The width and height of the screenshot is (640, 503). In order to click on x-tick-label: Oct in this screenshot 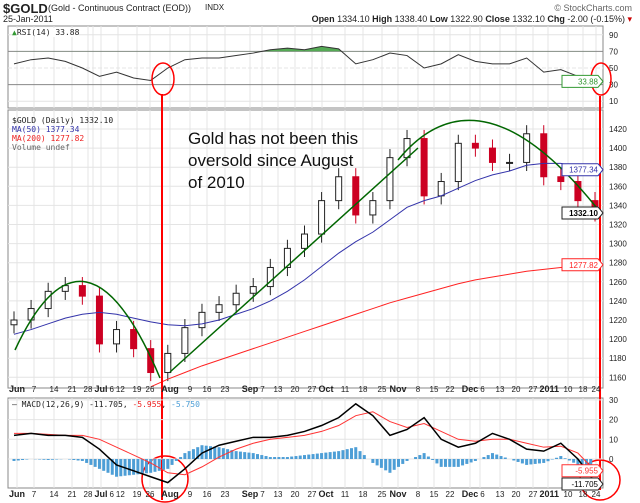, I will do `click(325, 389)`.